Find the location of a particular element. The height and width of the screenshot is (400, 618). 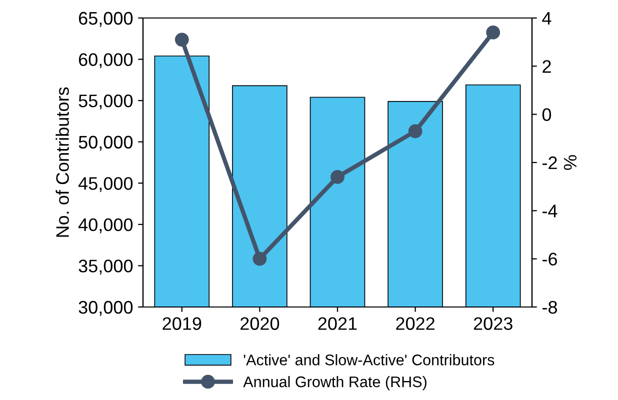

y2-tick-label: -4 is located at coordinates (550, 211).